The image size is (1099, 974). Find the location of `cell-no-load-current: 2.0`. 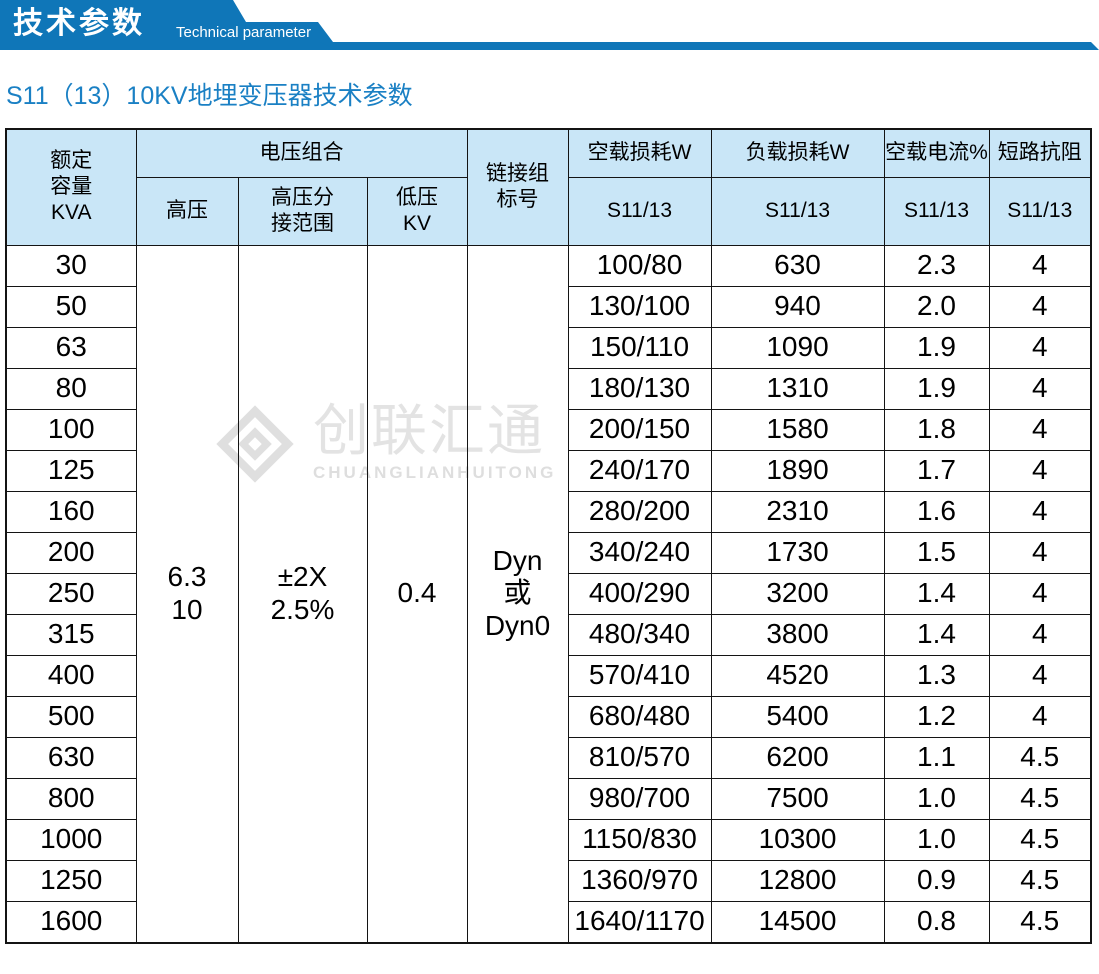

cell-no-load-current: 2.0 is located at coordinates (936, 306).